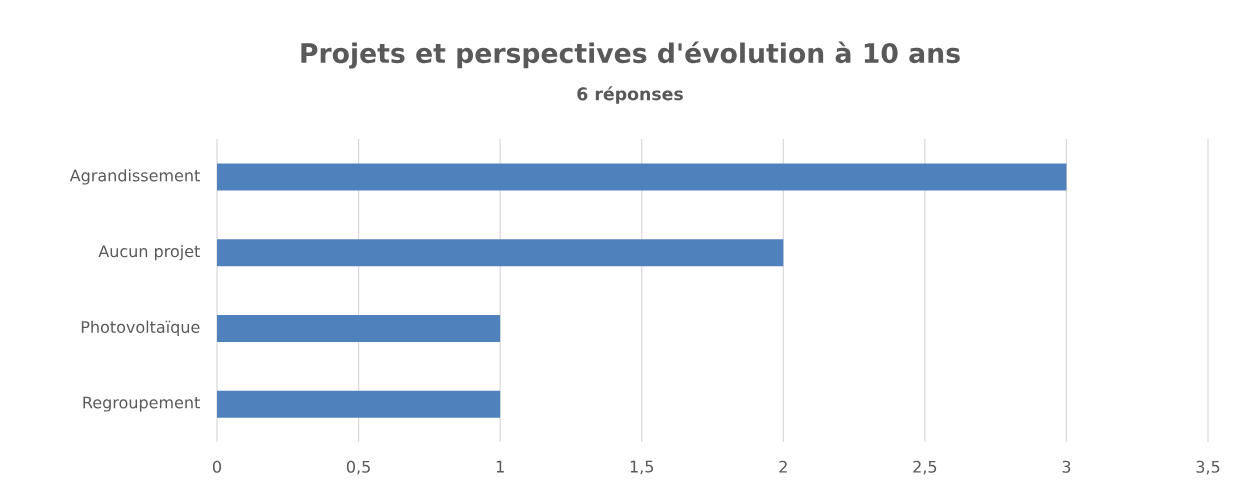 The image size is (1244, 497). What do you see at coordinates (1066, 466) in the screenshot?
I see `x-tick-label: 3` at bounding box center [1066, 466].